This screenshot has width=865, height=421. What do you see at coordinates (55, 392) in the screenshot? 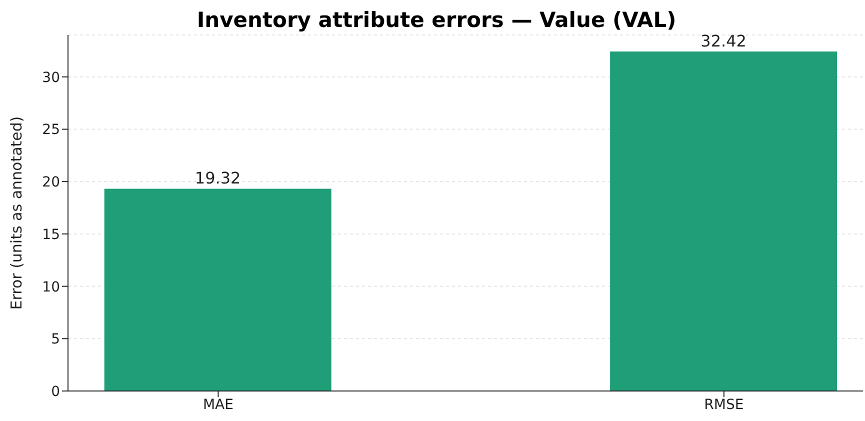
I see `y-tick-label: 0` at bounding box center [55, 392].